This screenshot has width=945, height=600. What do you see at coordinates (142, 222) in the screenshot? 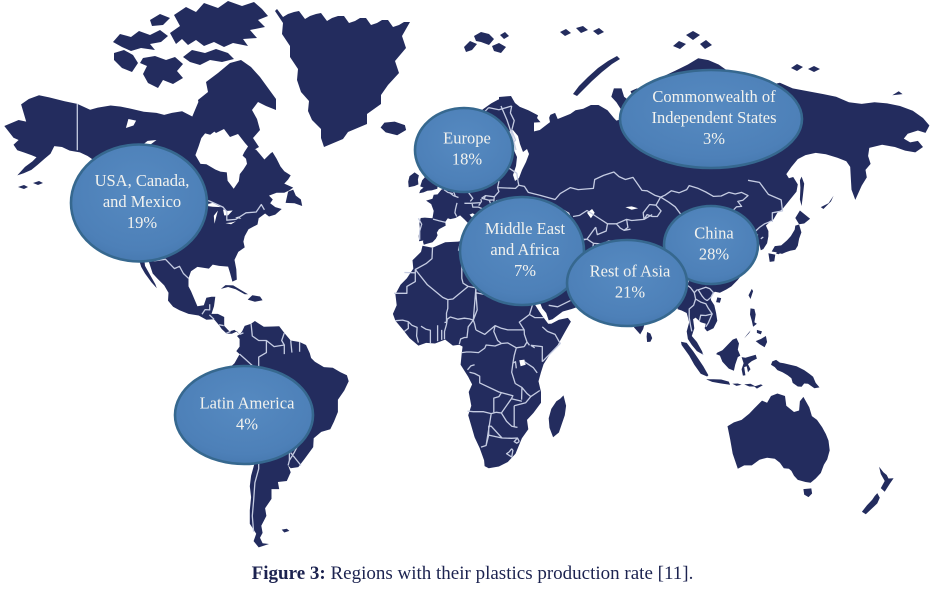
I see `svg-text: 19%` at bounding box center [142, 222].